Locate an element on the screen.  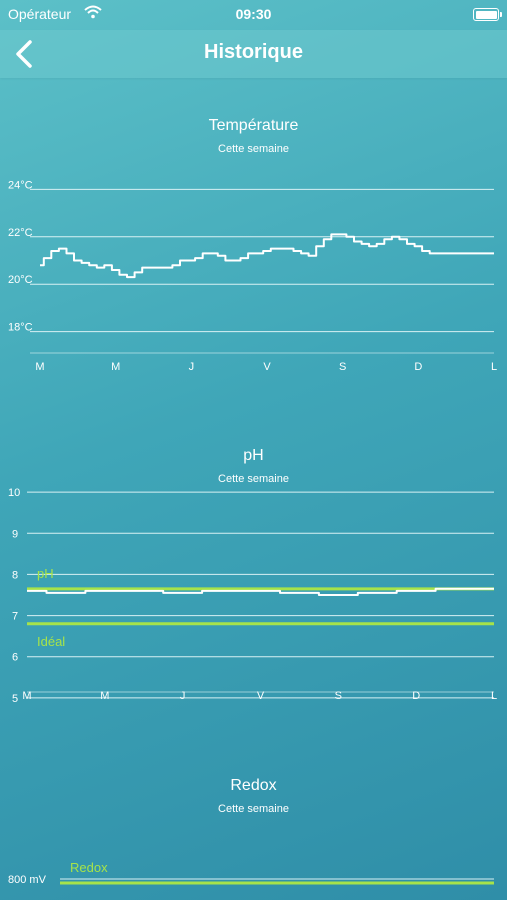
chart-title: pH is located at coordinates (253, 455).